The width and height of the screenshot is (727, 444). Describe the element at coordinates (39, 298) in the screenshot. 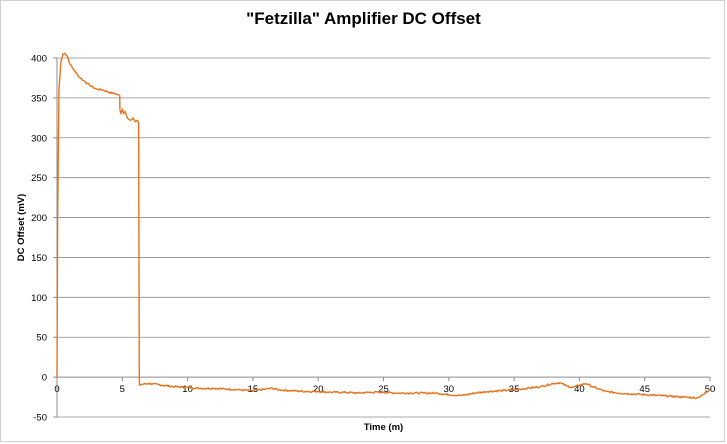

I see `y-tick-label-100: 100` at that location.